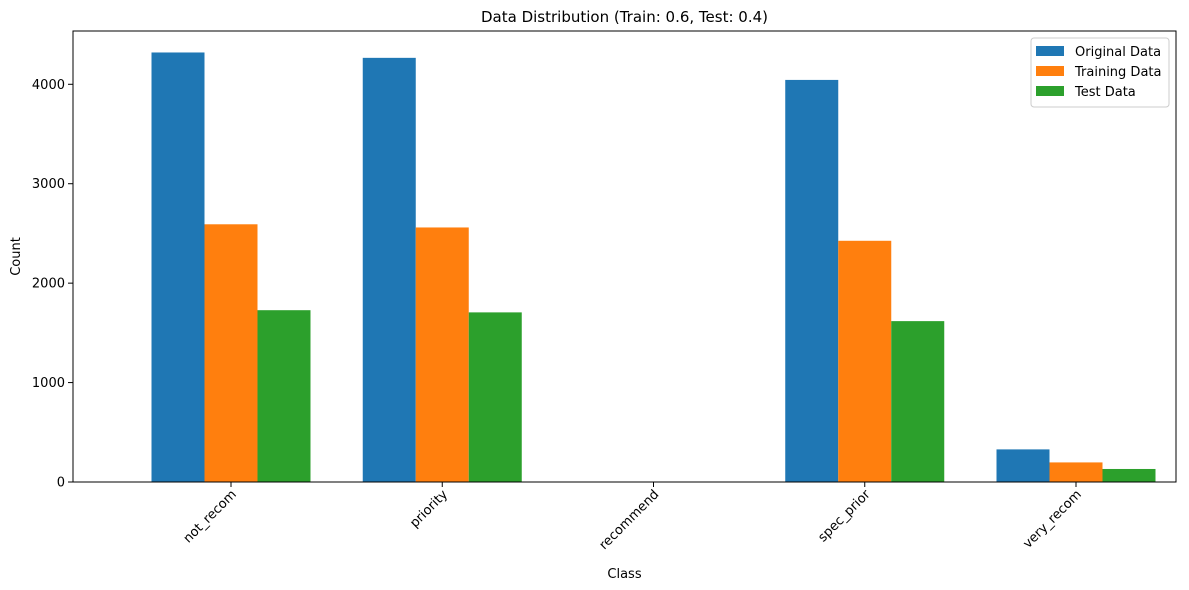 The height and width of the screenshot is (590, 1189). Describe the element at coordinates (48, 85) in the screenshot. I see `y-tick-label: 4000` at that location.